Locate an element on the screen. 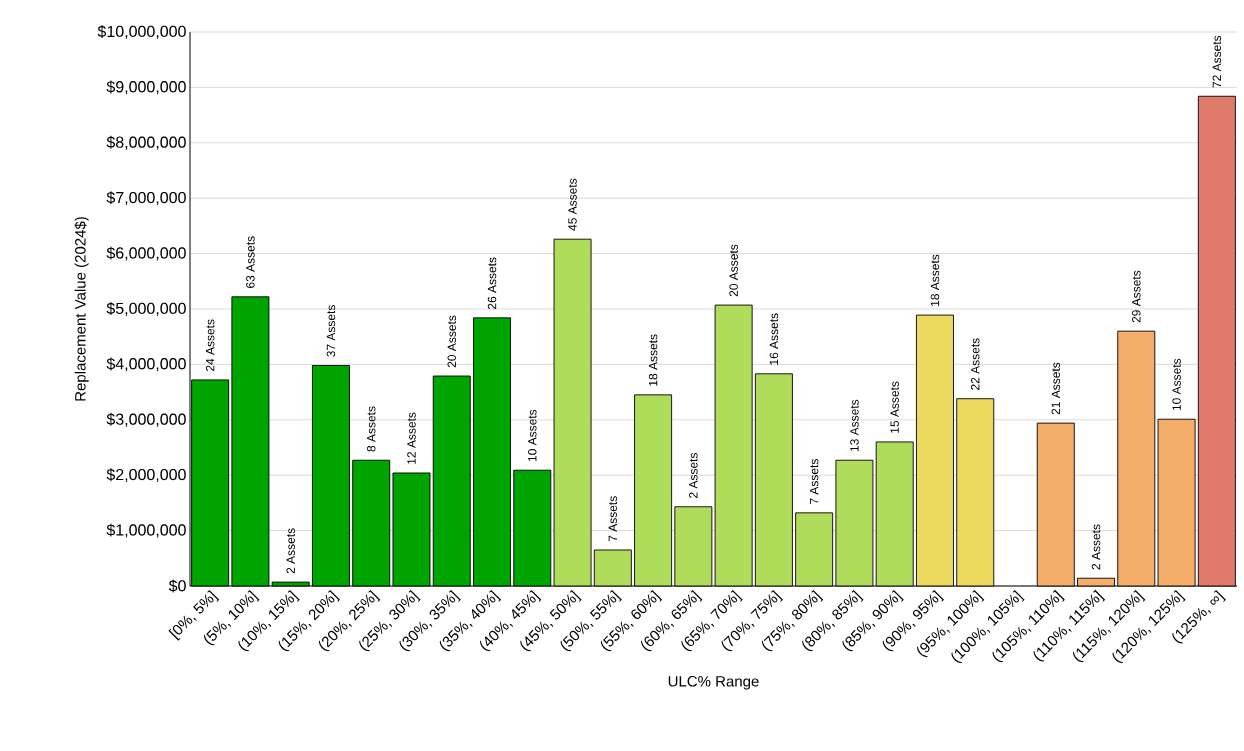  y-tick-label: $6,000,000 is located at coordinates (146, 253).